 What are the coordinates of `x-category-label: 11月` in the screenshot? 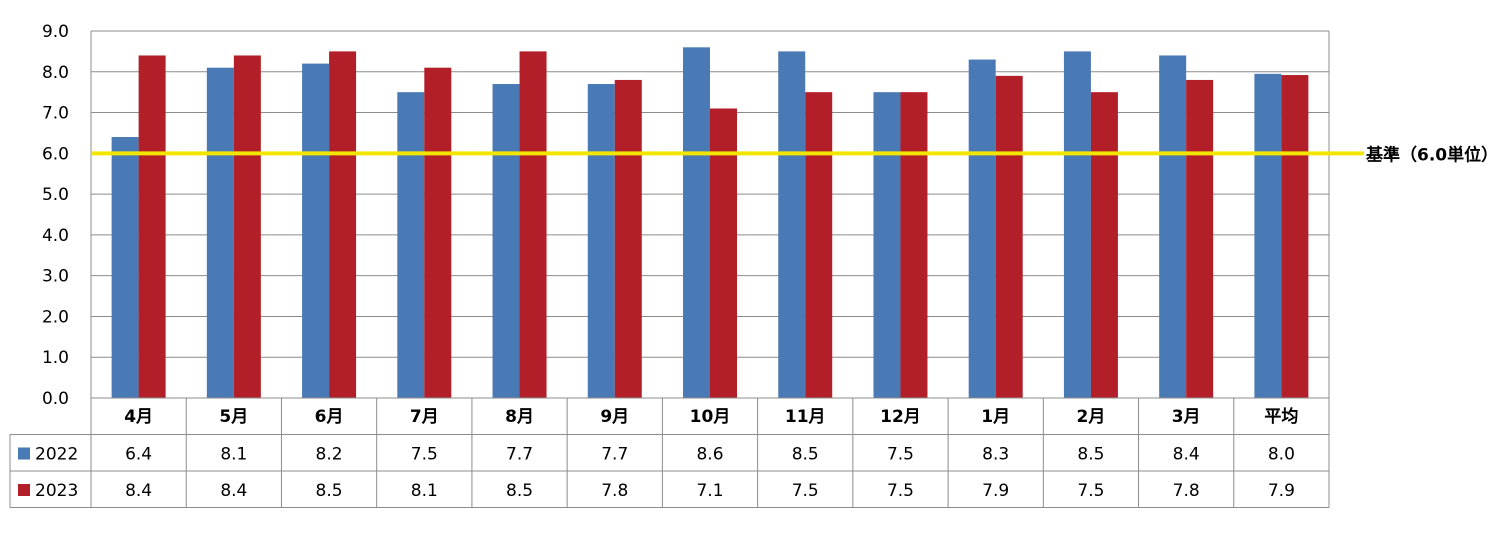 It's located at (805, 417).